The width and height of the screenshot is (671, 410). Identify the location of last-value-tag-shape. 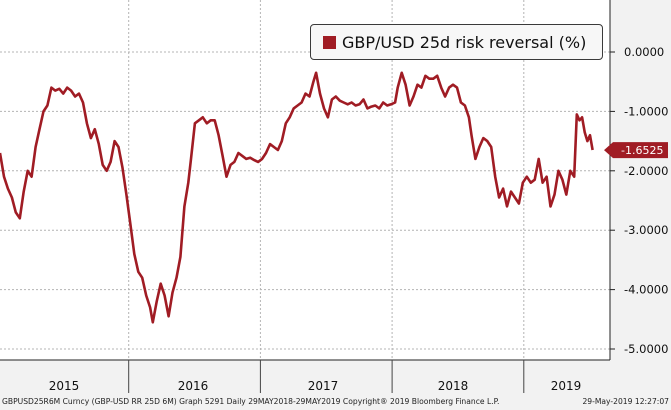
(636, 150).